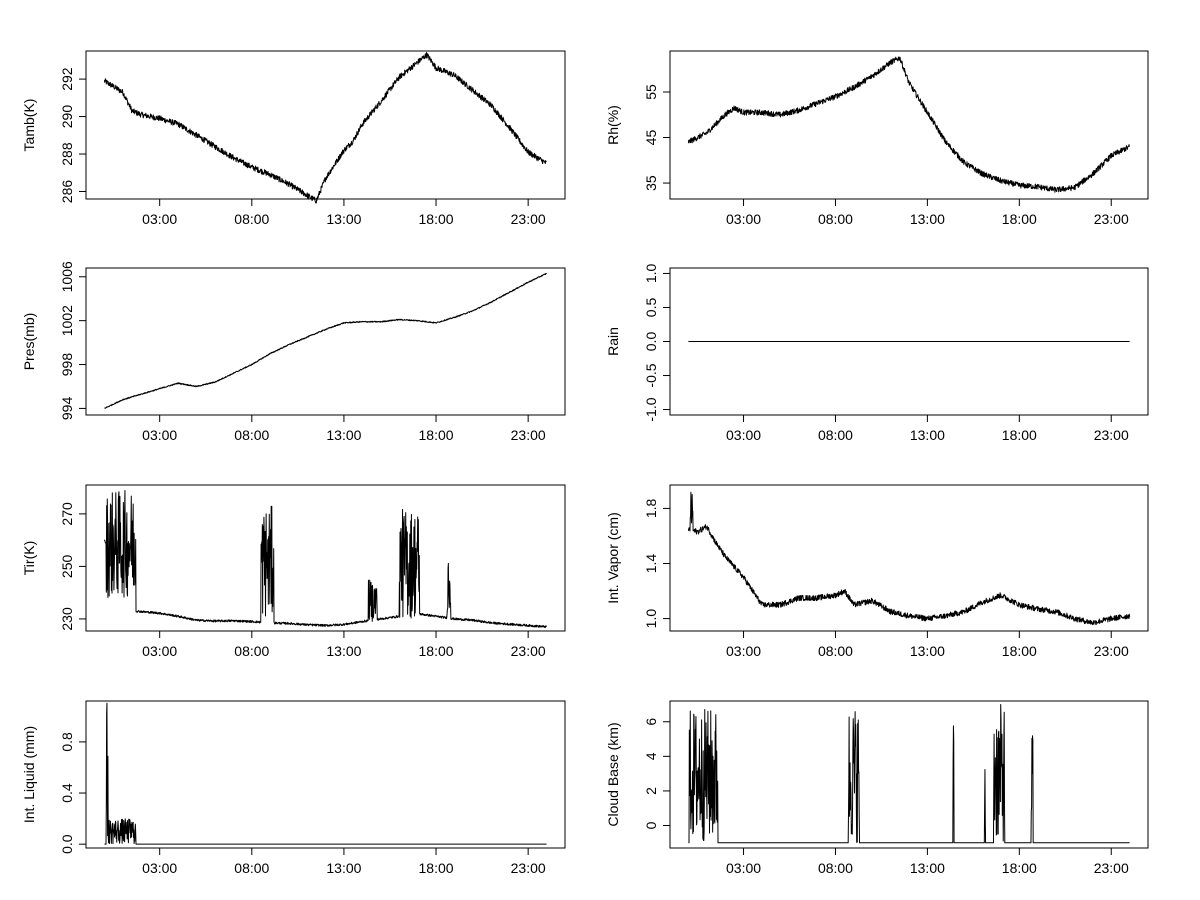 The image size is (1200, 900). Describe the element at coordinates (67, 117) in the screenshot. I see `y-tick-label: 290` at that location.